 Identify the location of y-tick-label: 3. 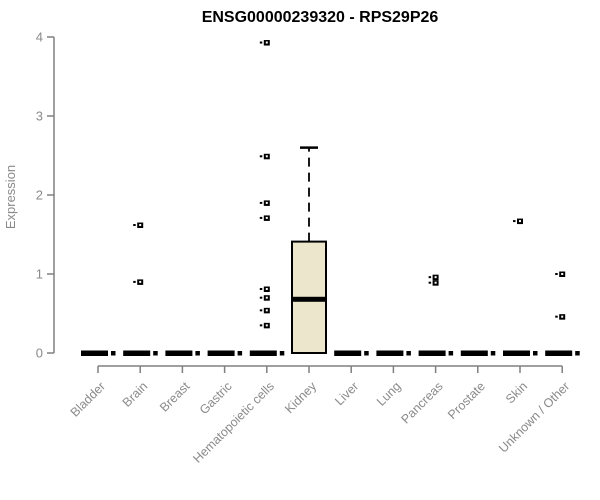
(39, 116).